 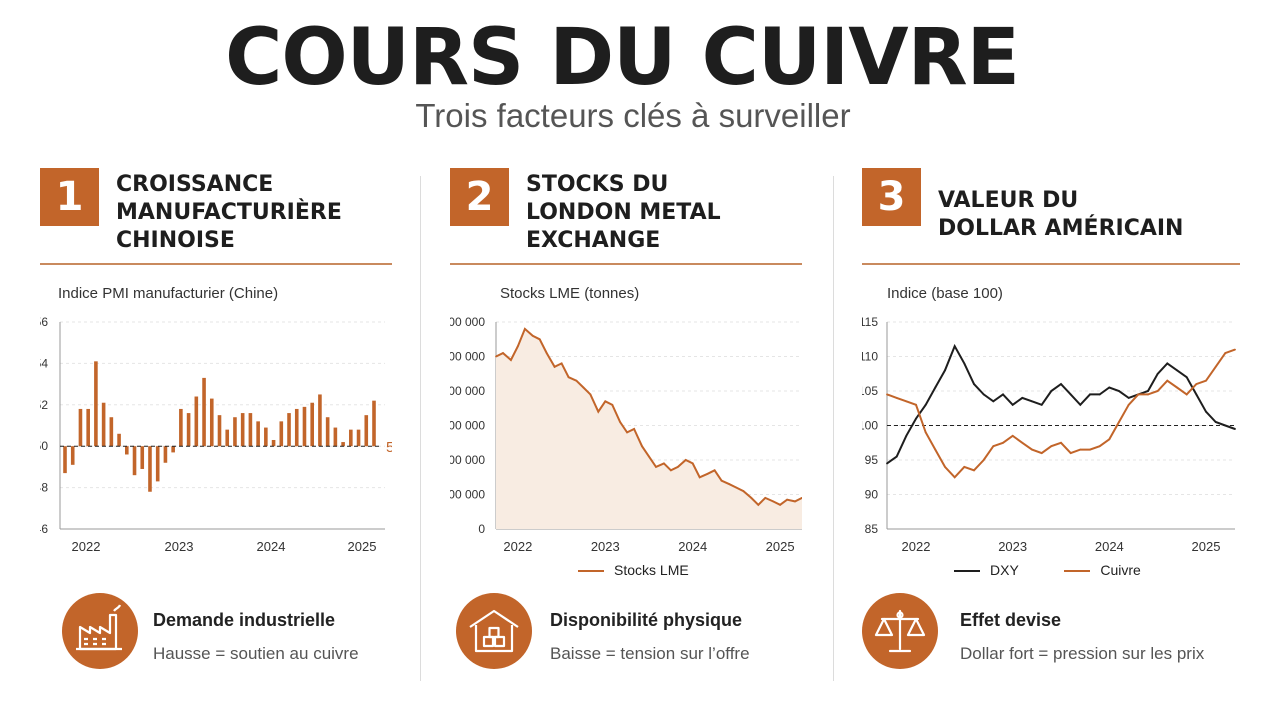 What do you see at coordinates (467, 495) in the screenshot?
I see `y-tick-label: 100 000` at bounding box center [467, 495].